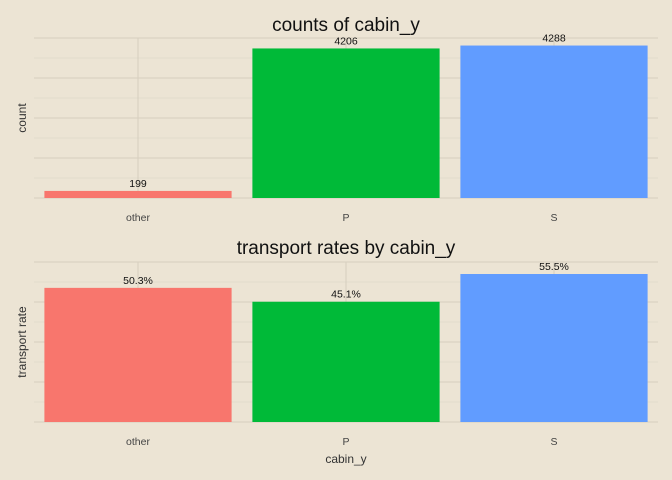 This screenshot has width=672, height=480. What do you see at coordinates (22, 118) in the screenshot?
I see `y-axis-title: count` at bounding box center [22, 118].